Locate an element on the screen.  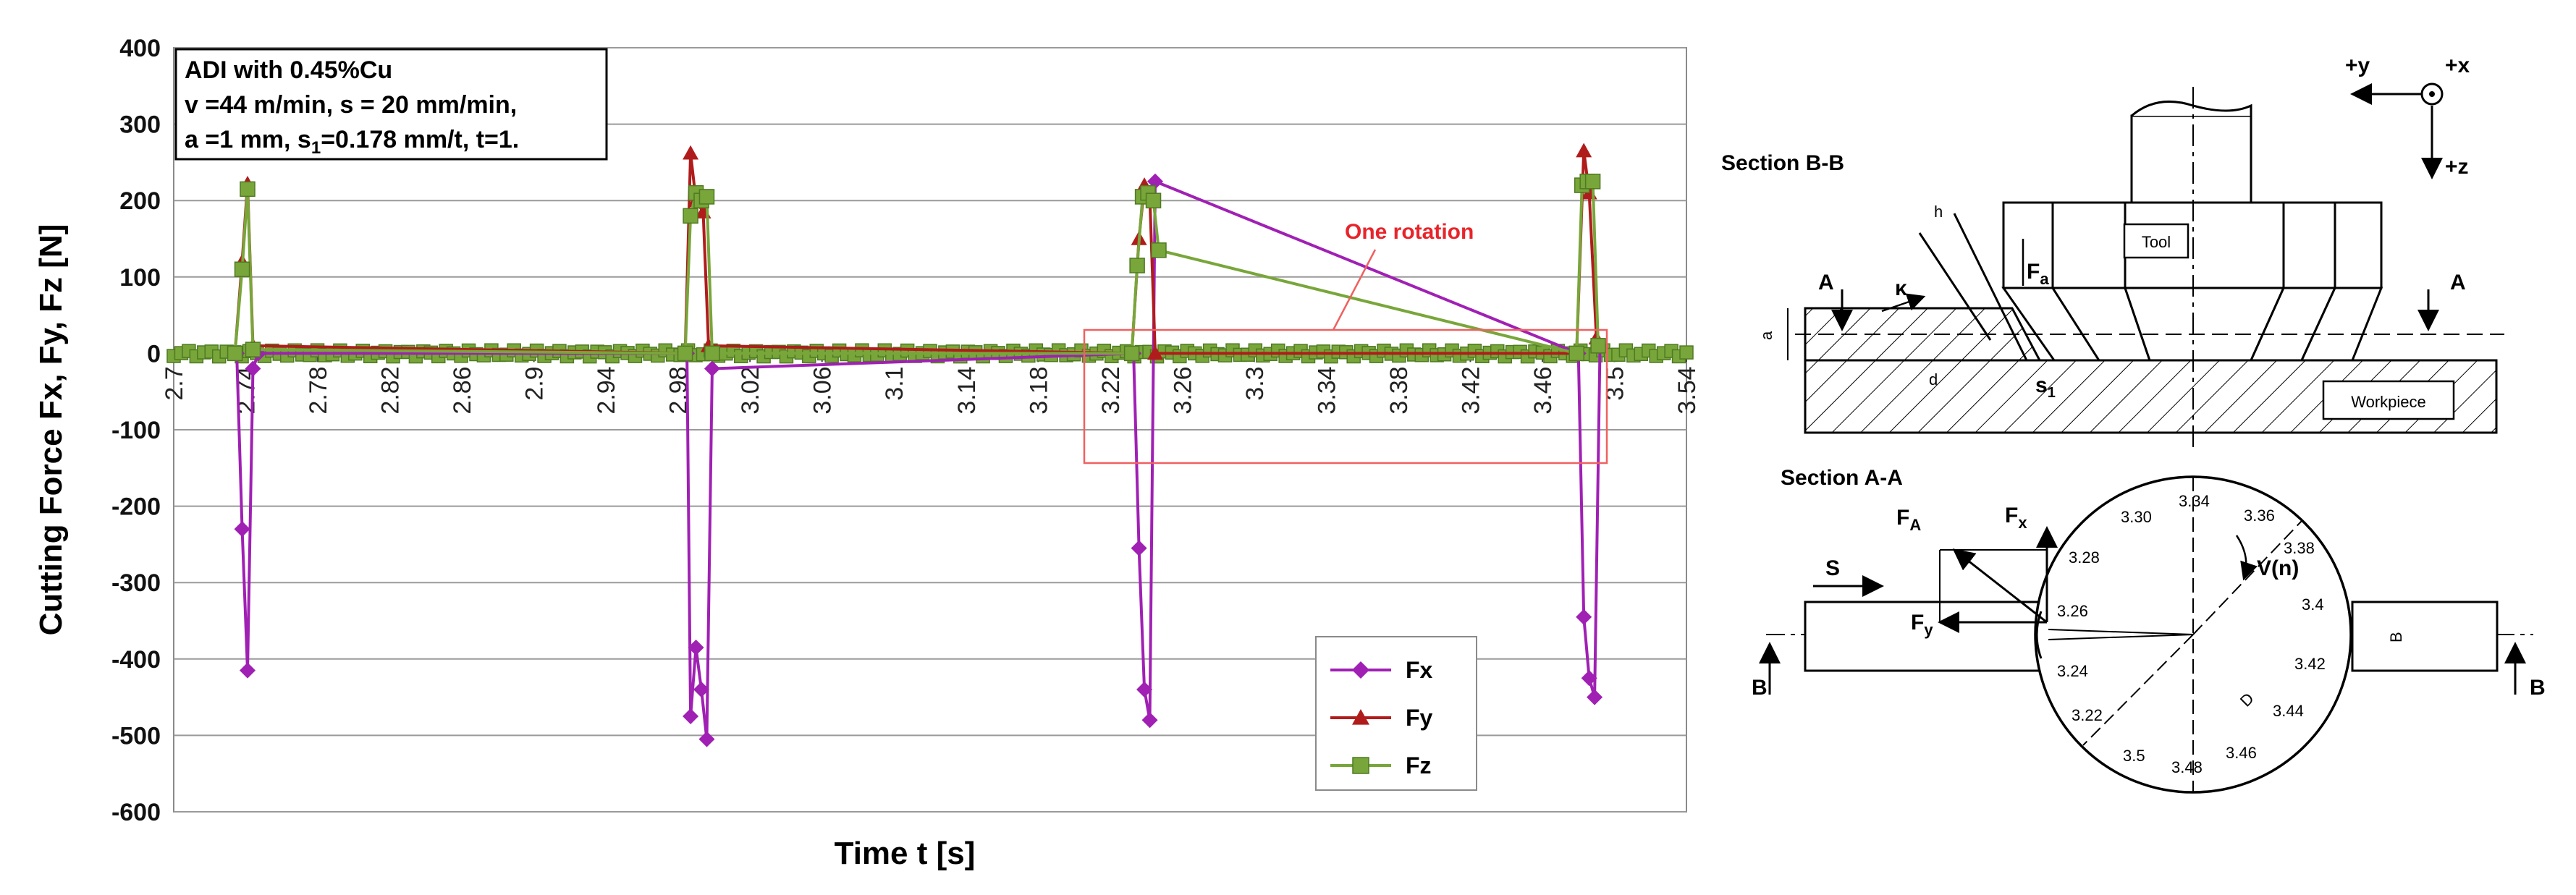
info-speed: v =44 m/min, s = 20 mm/min, is located at coordinates (351, 105).